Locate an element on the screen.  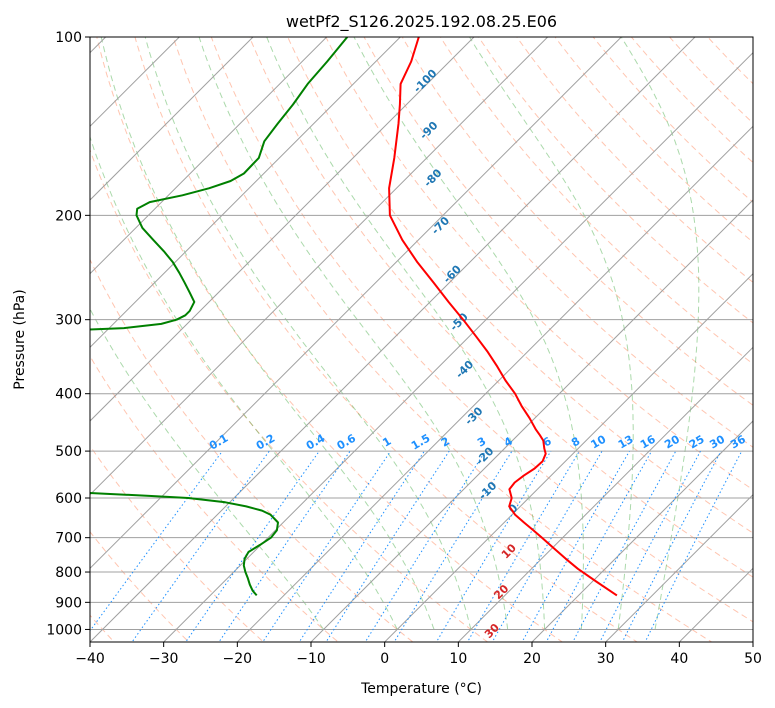
mixing-ratio-label: 0.2 is located at coordinates (265, 442).